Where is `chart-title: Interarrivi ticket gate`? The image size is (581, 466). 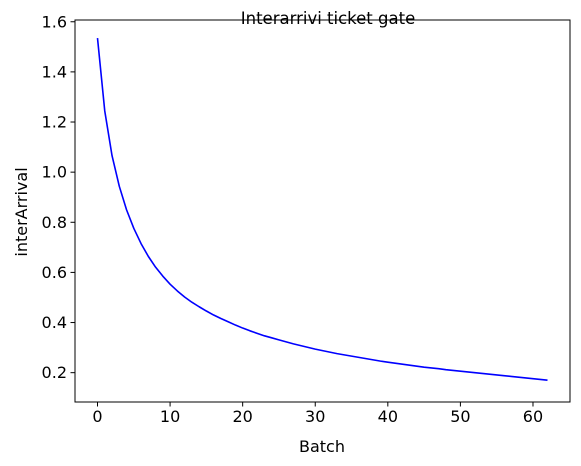 chart-title: Interarrivi ticket gate is located at coordinates (328, 18).